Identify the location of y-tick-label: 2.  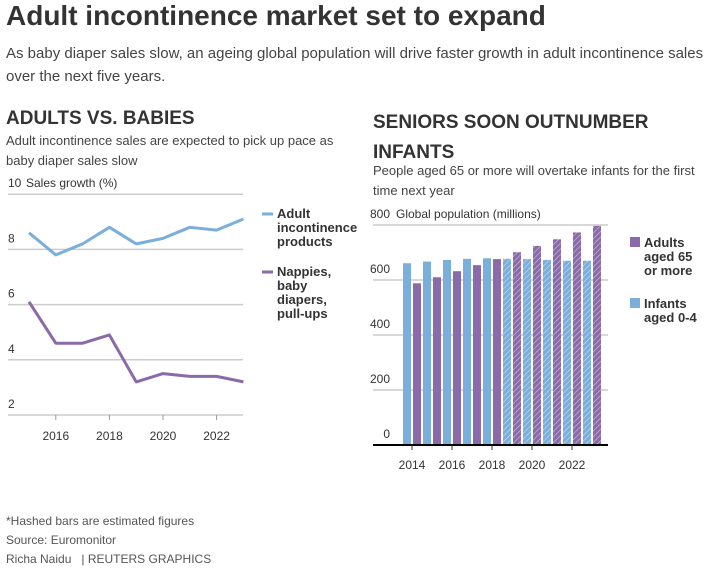
(11, 404).